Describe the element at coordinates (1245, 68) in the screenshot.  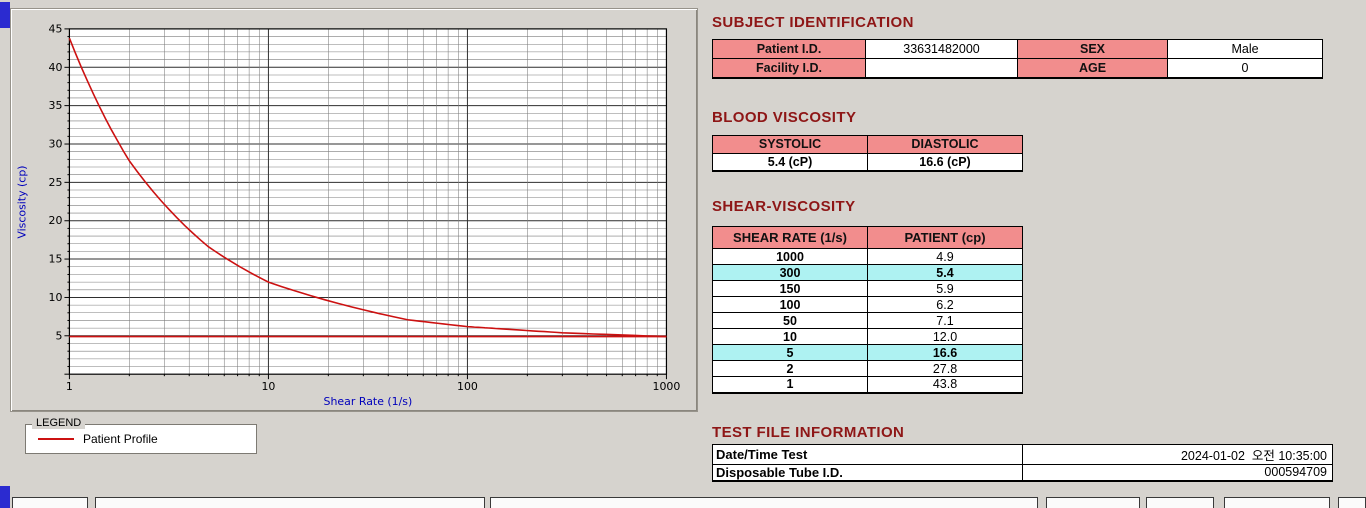
I see `age-value: 0` at that location.